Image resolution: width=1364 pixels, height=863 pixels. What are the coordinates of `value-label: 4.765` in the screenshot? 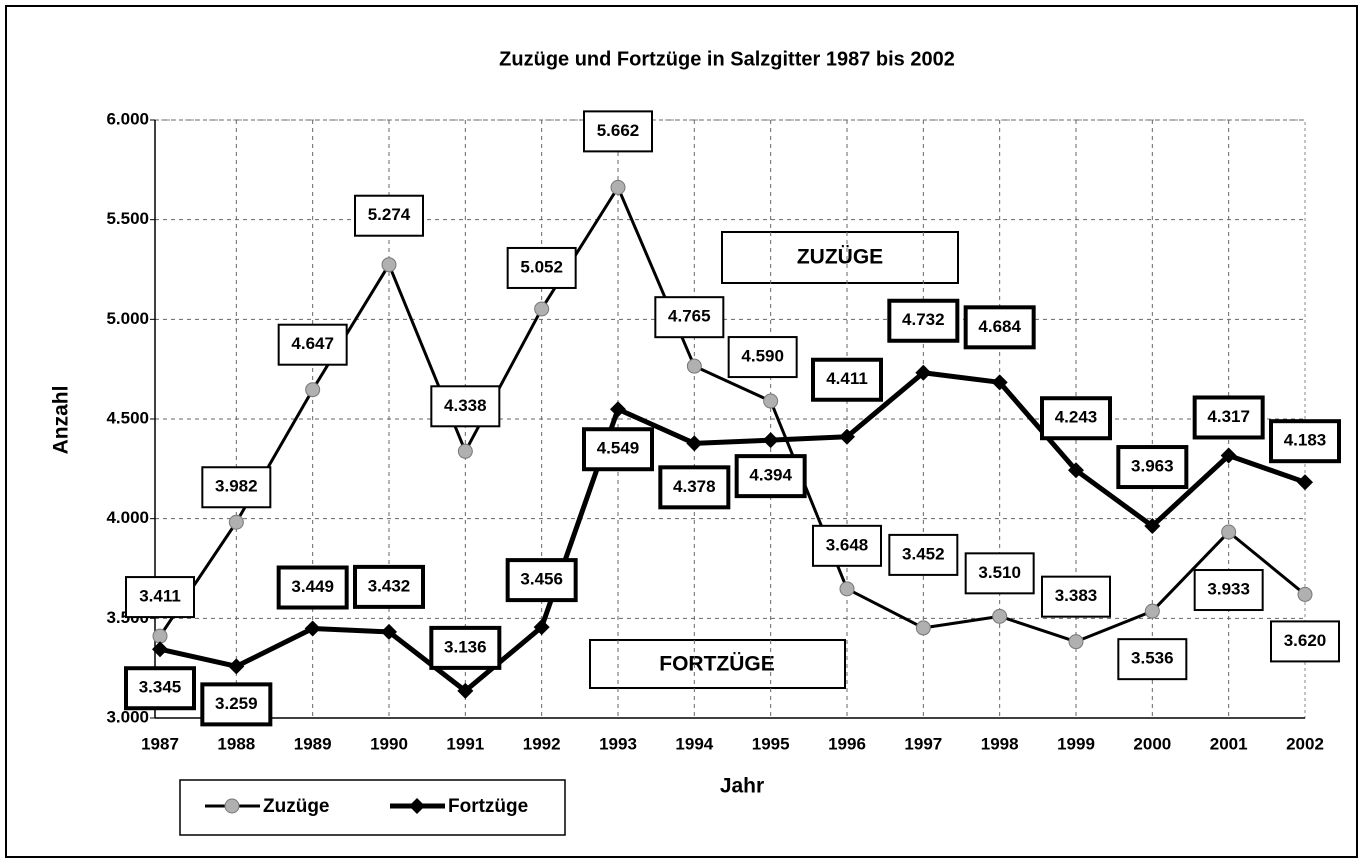 It's located at (689, 316).